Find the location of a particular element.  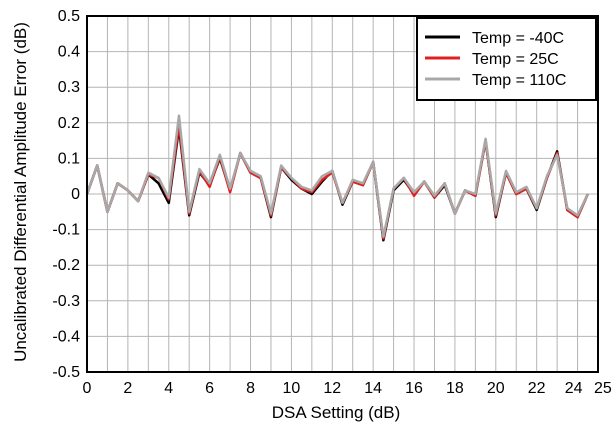

x-tick-label: 22 is located at coordinates (537, 388).